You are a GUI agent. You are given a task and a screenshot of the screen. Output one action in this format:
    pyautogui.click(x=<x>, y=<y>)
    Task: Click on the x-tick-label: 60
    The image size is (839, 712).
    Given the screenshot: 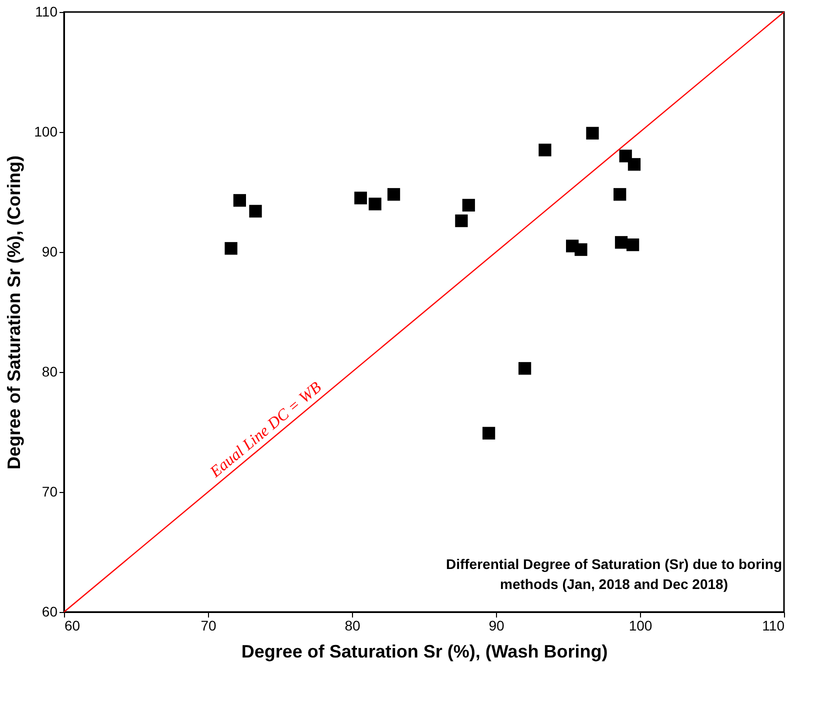 What is the action you would take?
    pyautogui.click(x=72, y=626)
    